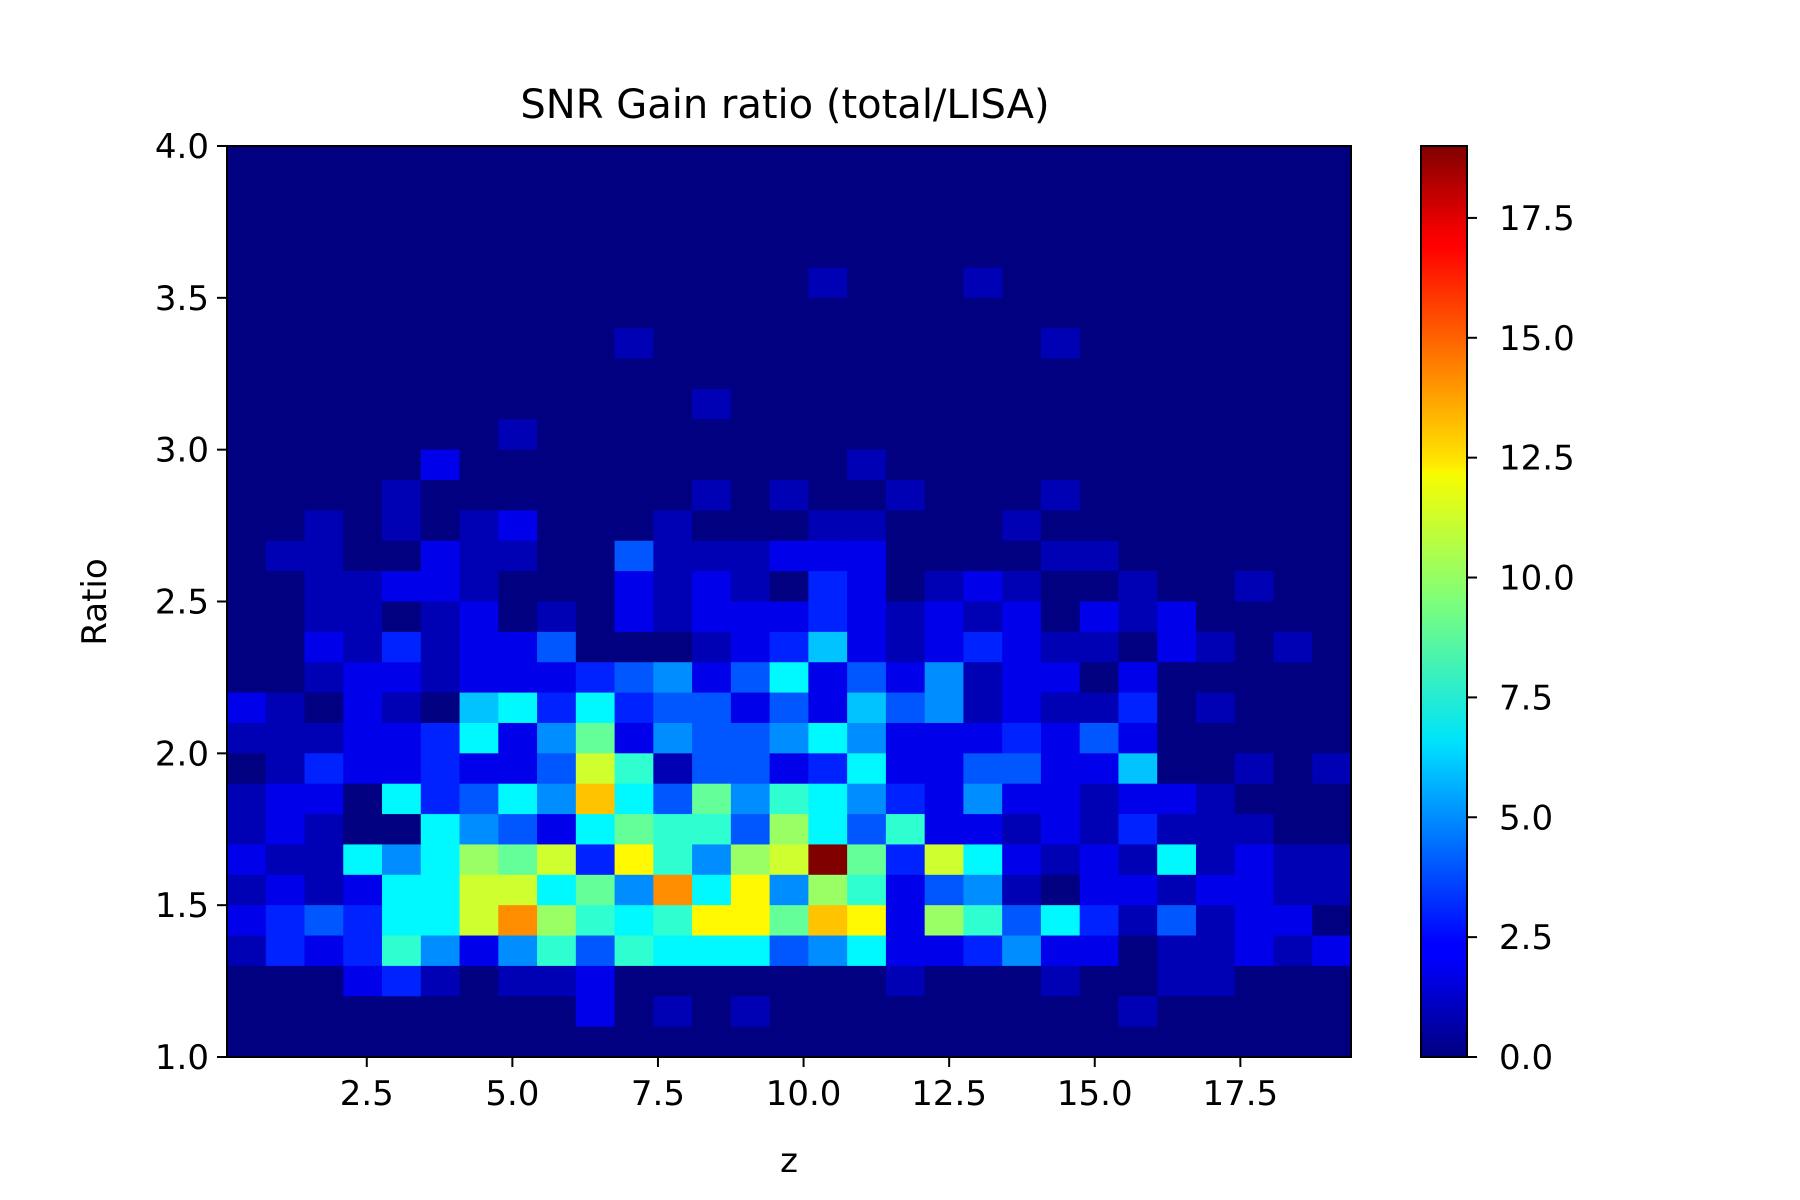  Describe the element at coordinates (182, 754) in the screenshot. I see `y-tick-label: 2.0` at that location.